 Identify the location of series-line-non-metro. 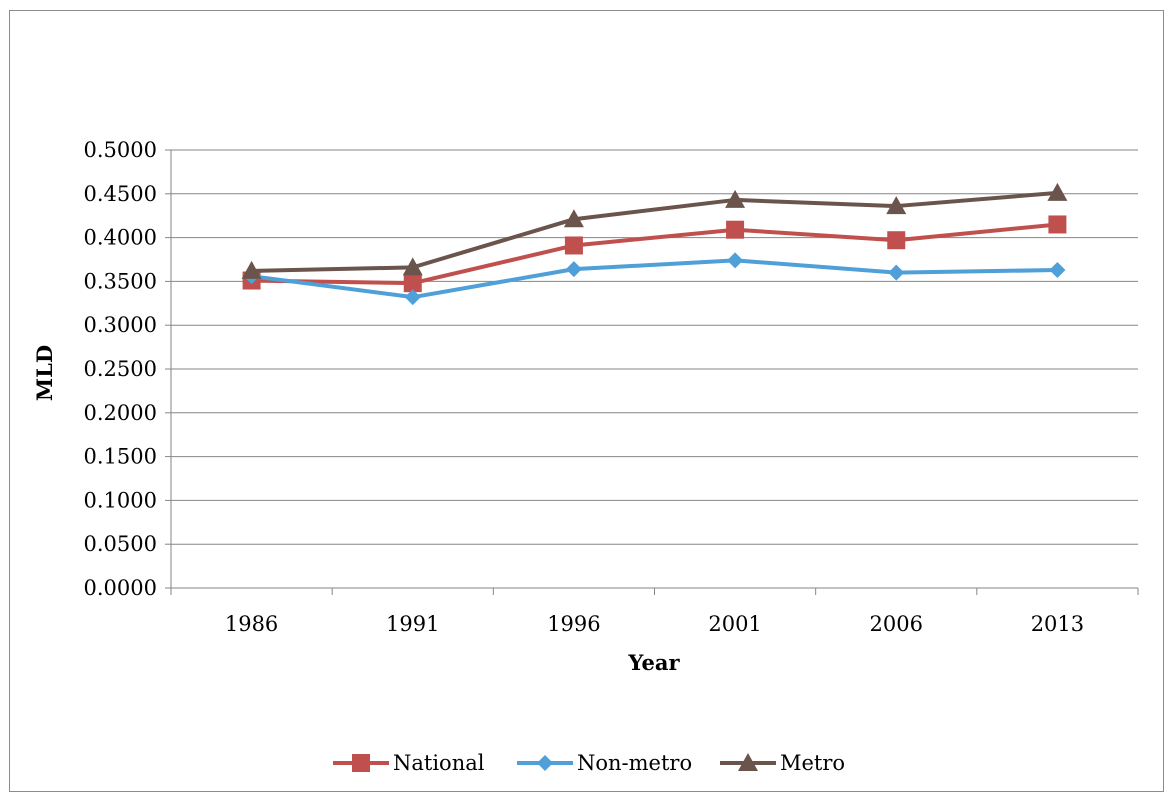
(654, 279).